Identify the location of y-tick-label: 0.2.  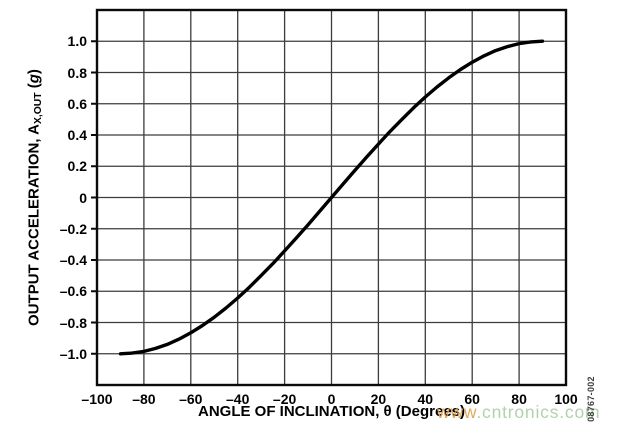
(77, 166).